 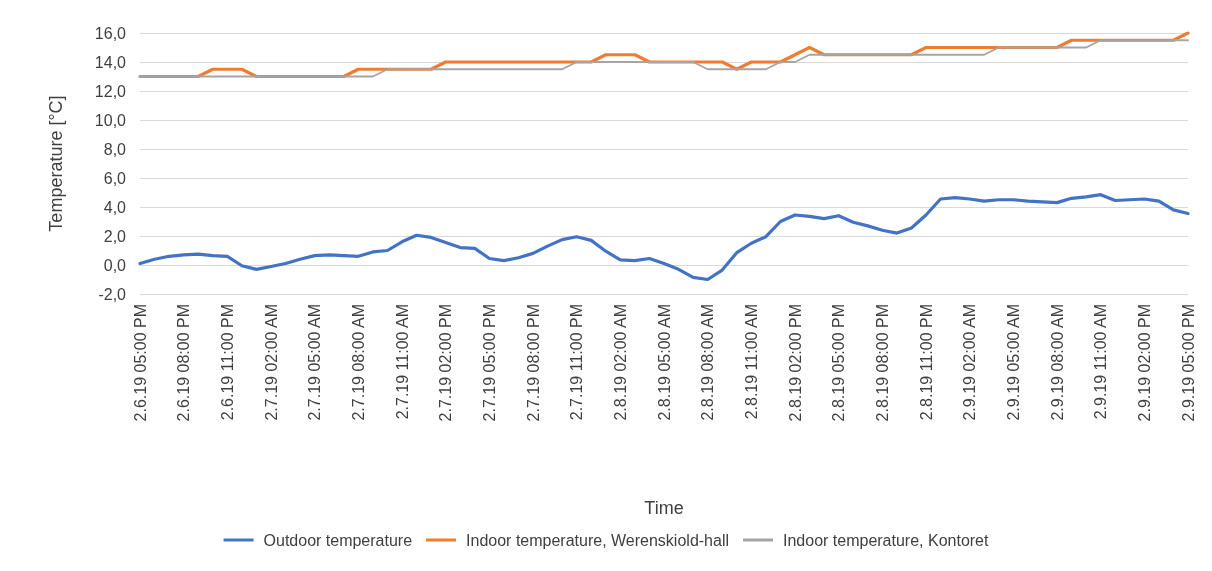 What do you see at coordinates (184, 363) in the screenshot?
I see `x-tick-label: 2.6.19 08:00 PM` at bounding box center [184, 363].